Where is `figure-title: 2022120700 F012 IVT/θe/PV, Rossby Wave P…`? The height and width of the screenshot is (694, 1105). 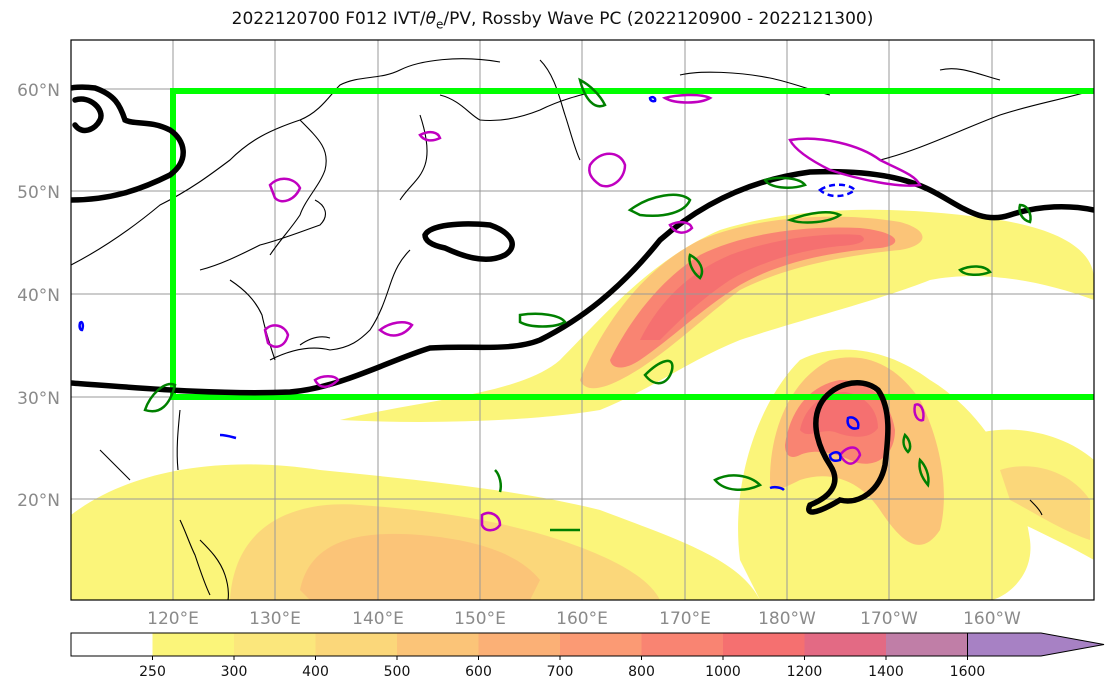 figure-title: 2022120700 F012 IVT/θe/PV, Rossby Wave P… is located at coordinates (552, 20).